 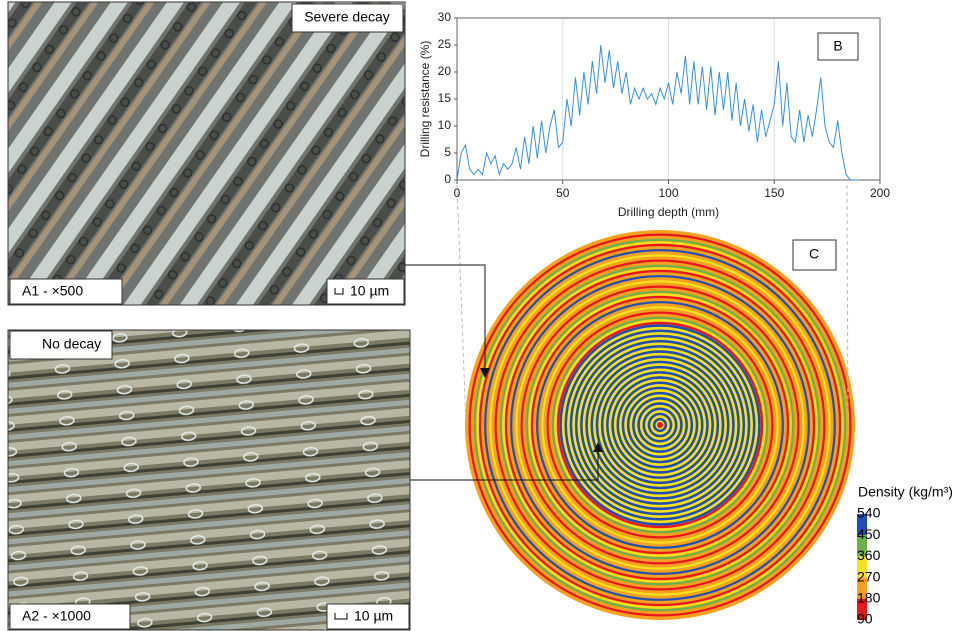 What do you see at coordinates (369, 291) in the screenshot?
I see `scale: 10 µm` at bounding box center [369, 291].